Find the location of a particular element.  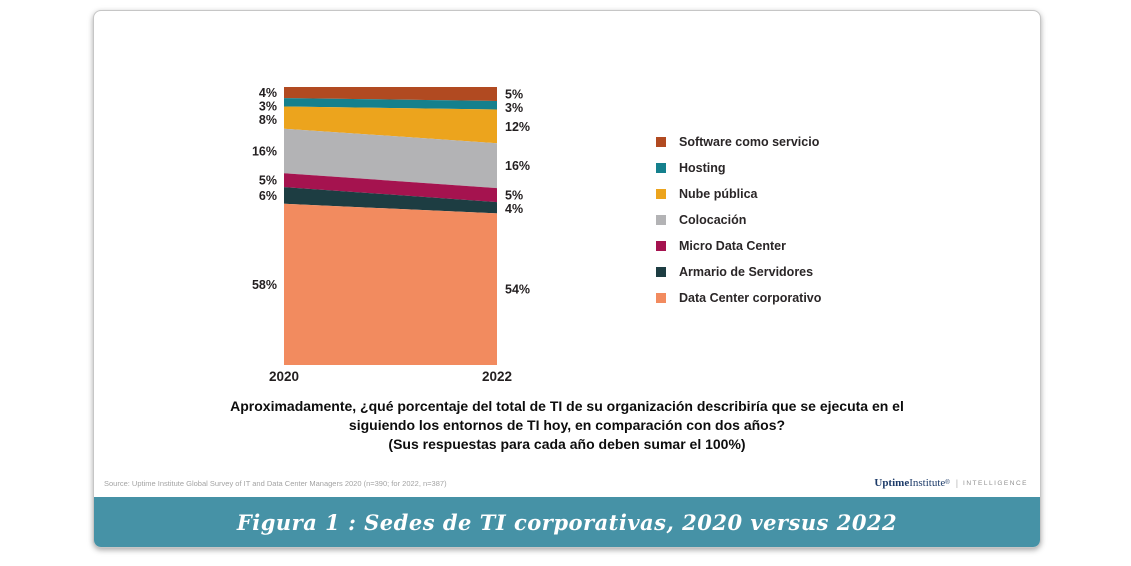

value-label-2022: 3% is located at coordinates (514, 108).